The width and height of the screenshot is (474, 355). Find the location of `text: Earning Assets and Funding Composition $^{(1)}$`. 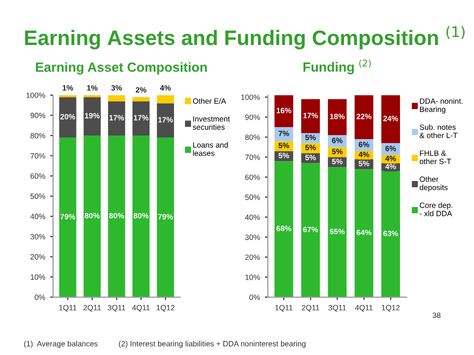

text: Earning Assets and Funding Composition $^{(1)}$ is located at coordinates (245, 38).